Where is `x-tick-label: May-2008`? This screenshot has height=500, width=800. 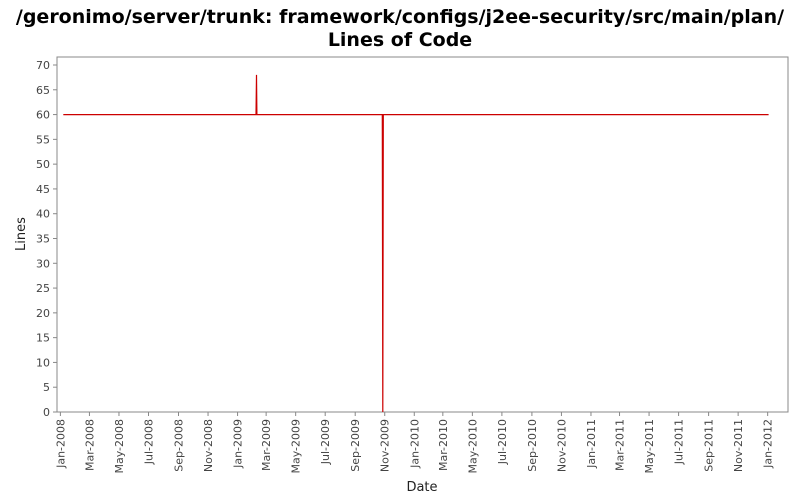
x-tick-label: May-2008 is located at coordinates (119, 446).